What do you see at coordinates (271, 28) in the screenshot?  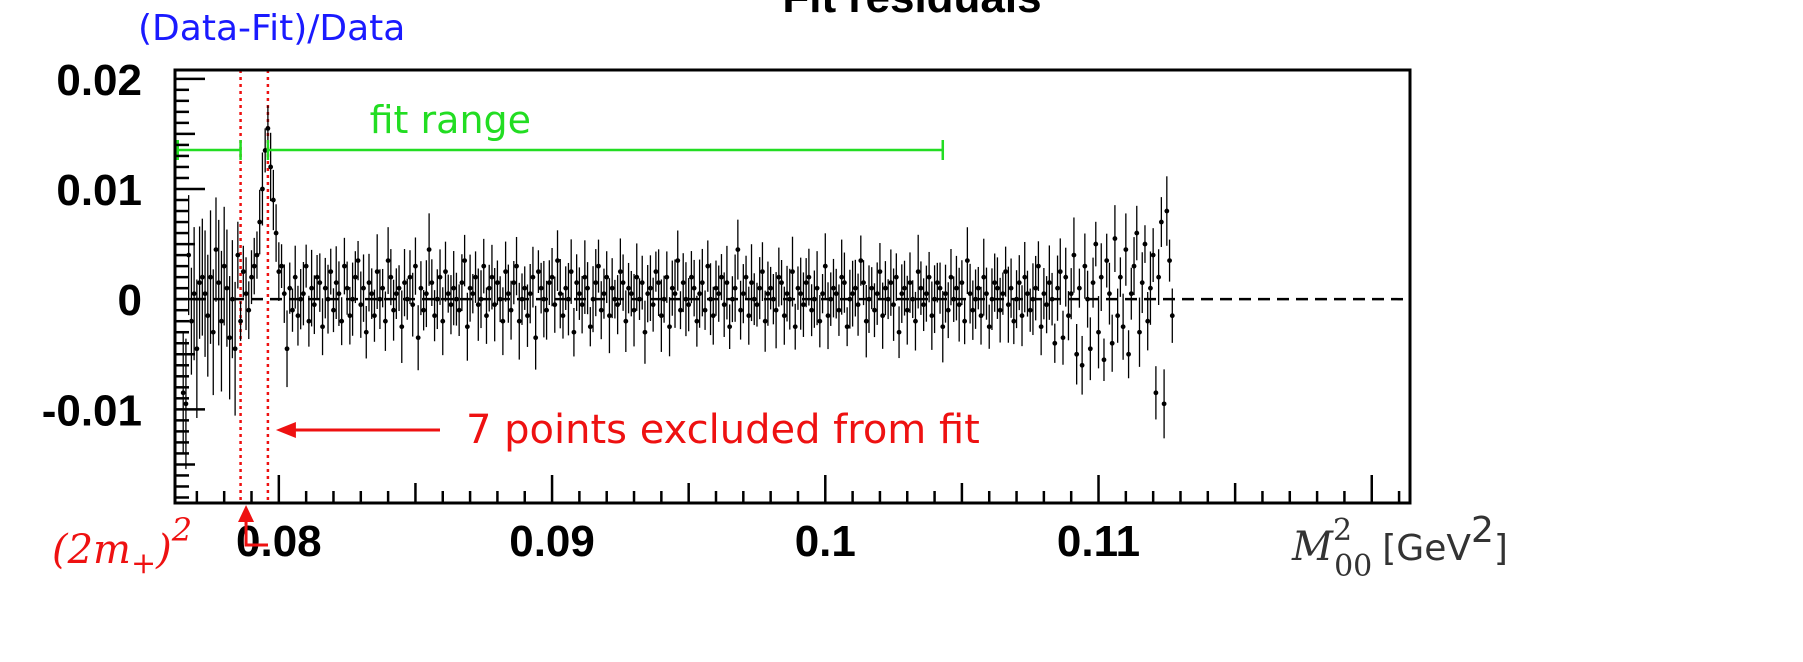 I see `y-axis-label: (Data-Fit)/Data` at bounding box center [271, 28].